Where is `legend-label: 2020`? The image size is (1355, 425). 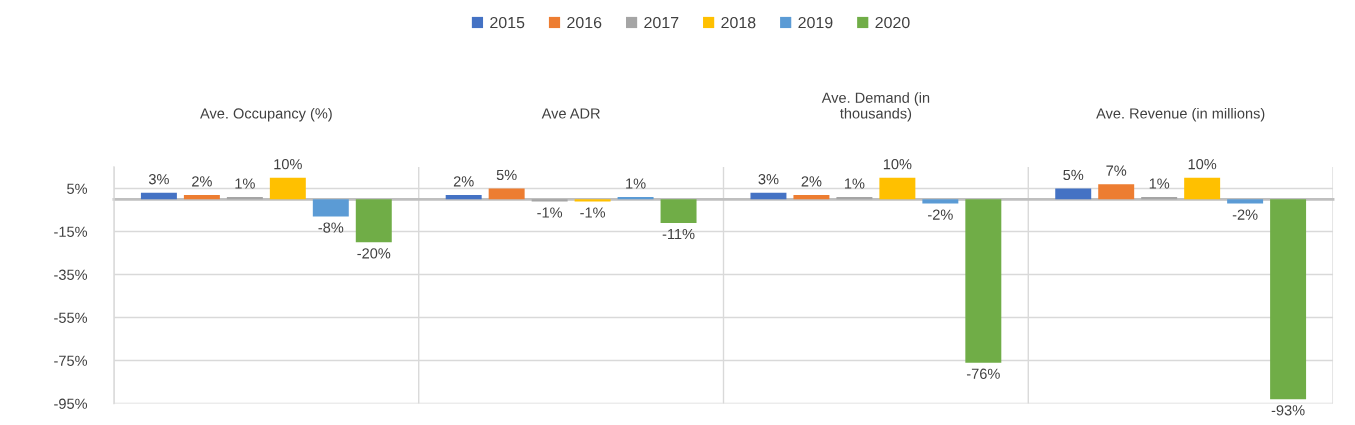 legend-label: 2020 is located at coordinates (892, 22).